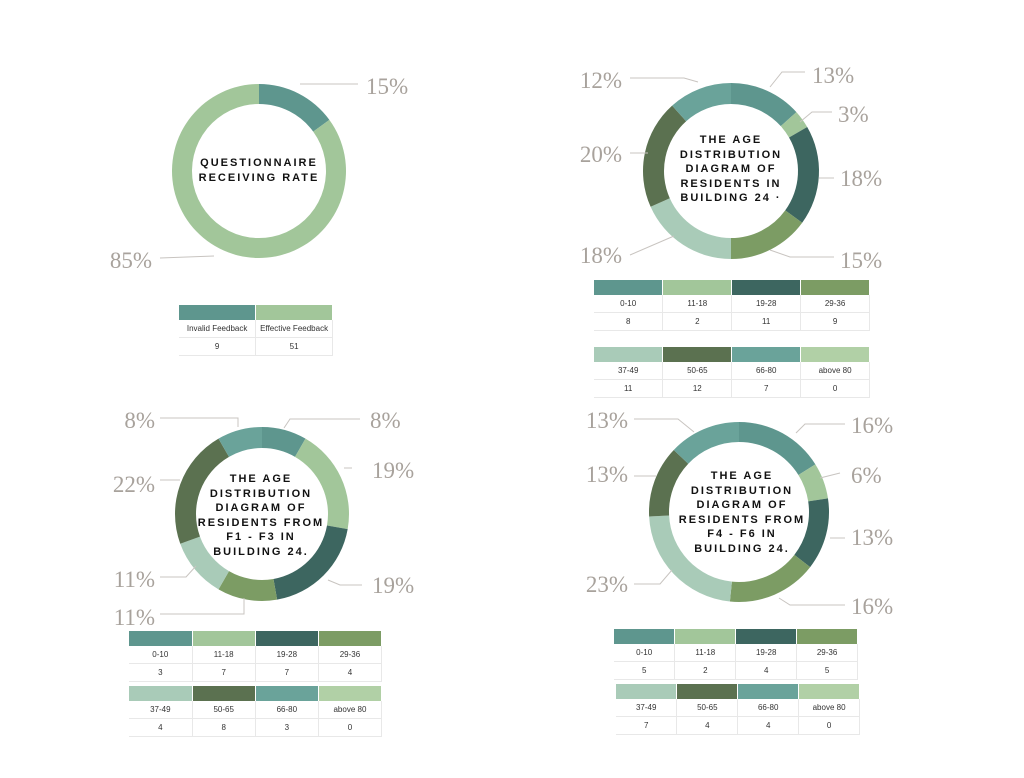  Describe the element at coordinates (829, 708) in the screenshot. I see `legend-label: above 80` at that location.